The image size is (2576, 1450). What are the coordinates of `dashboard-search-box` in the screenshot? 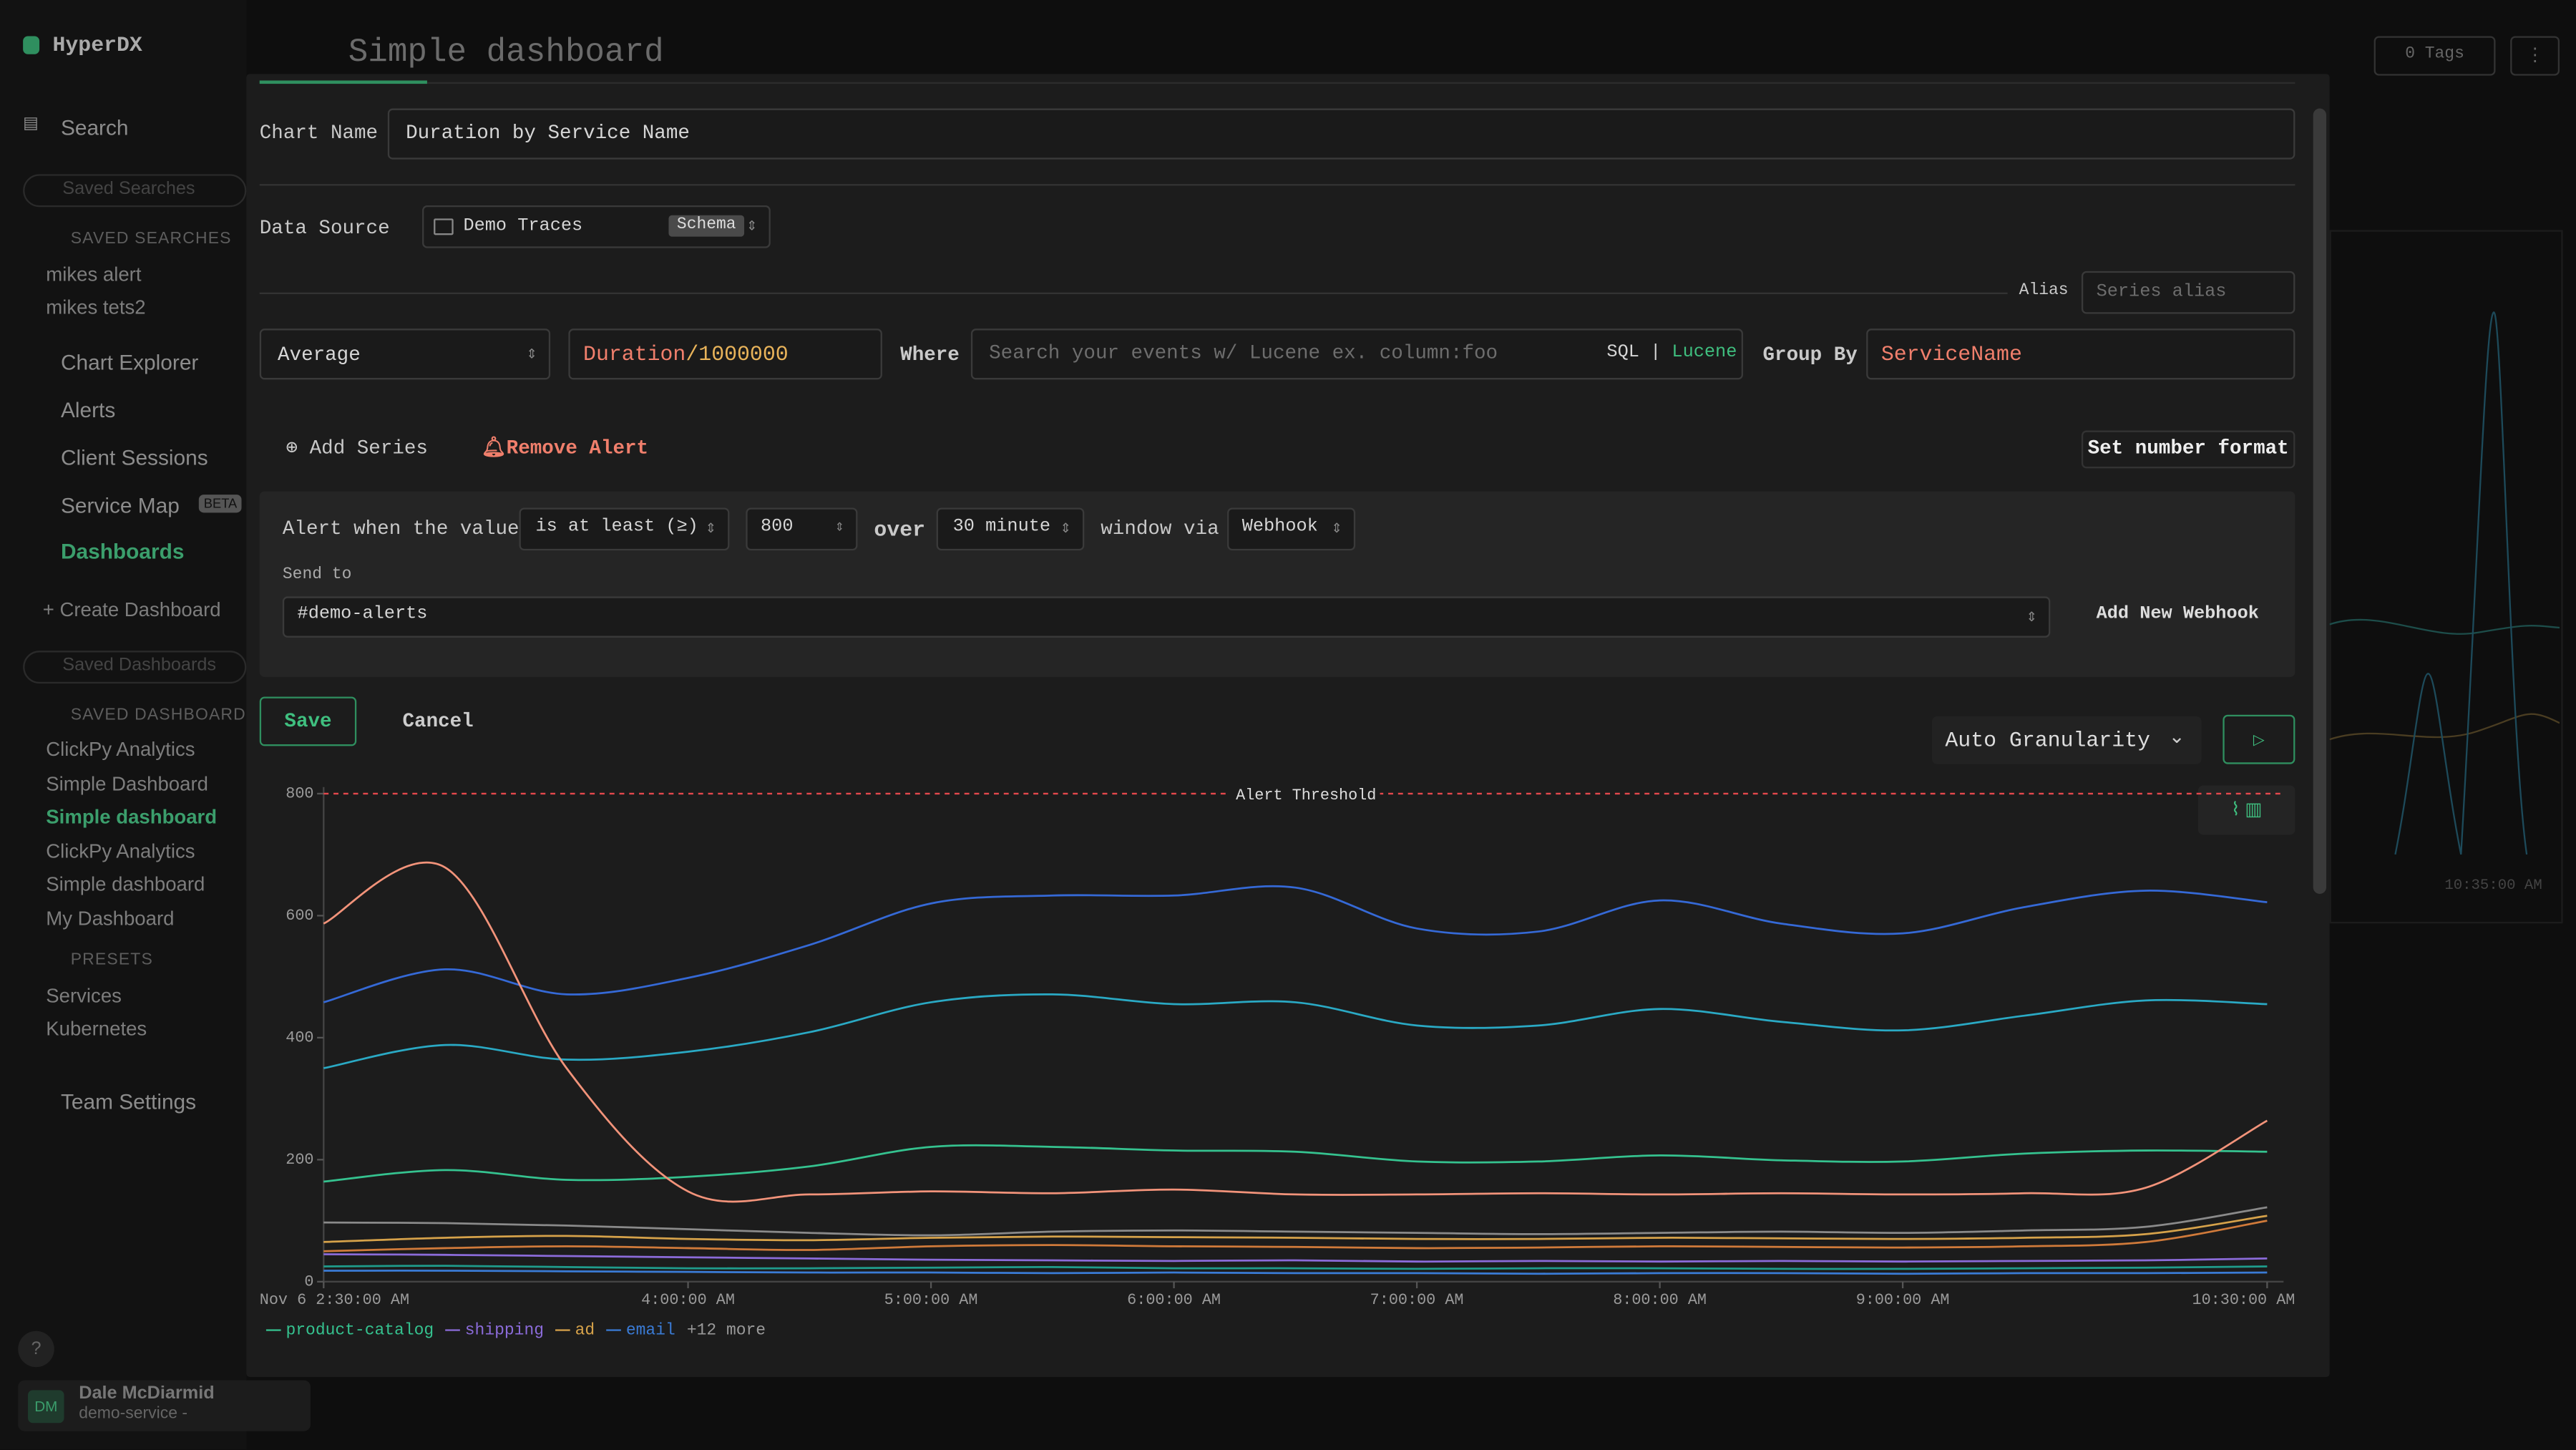 It's located at (135, 667).